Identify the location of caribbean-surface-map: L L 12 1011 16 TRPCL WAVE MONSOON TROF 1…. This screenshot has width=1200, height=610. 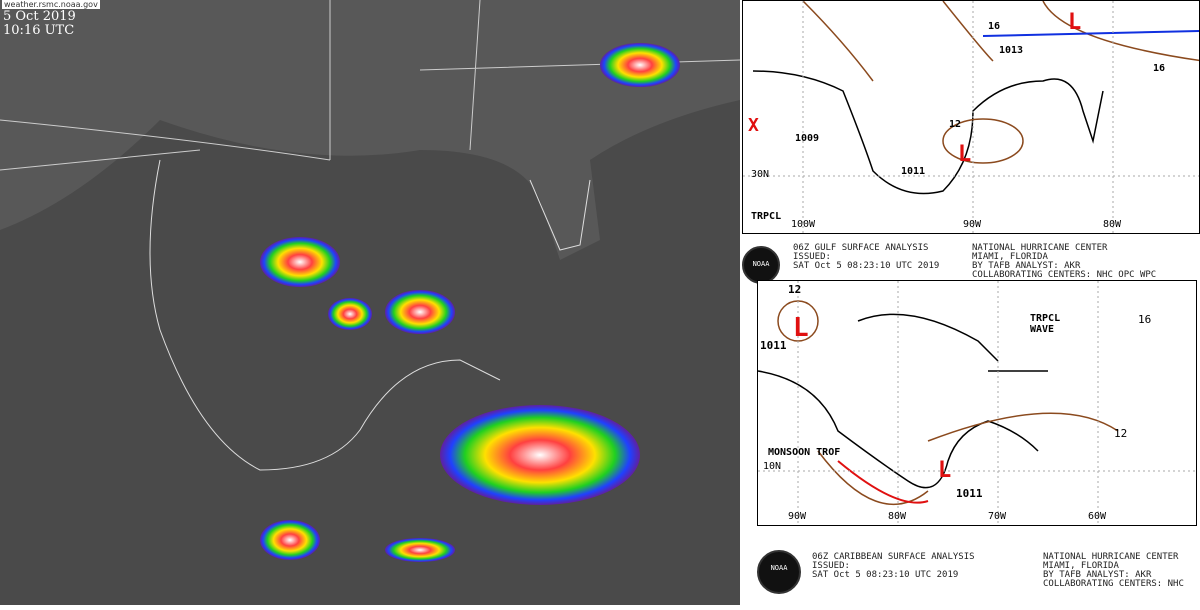
(977, 403).